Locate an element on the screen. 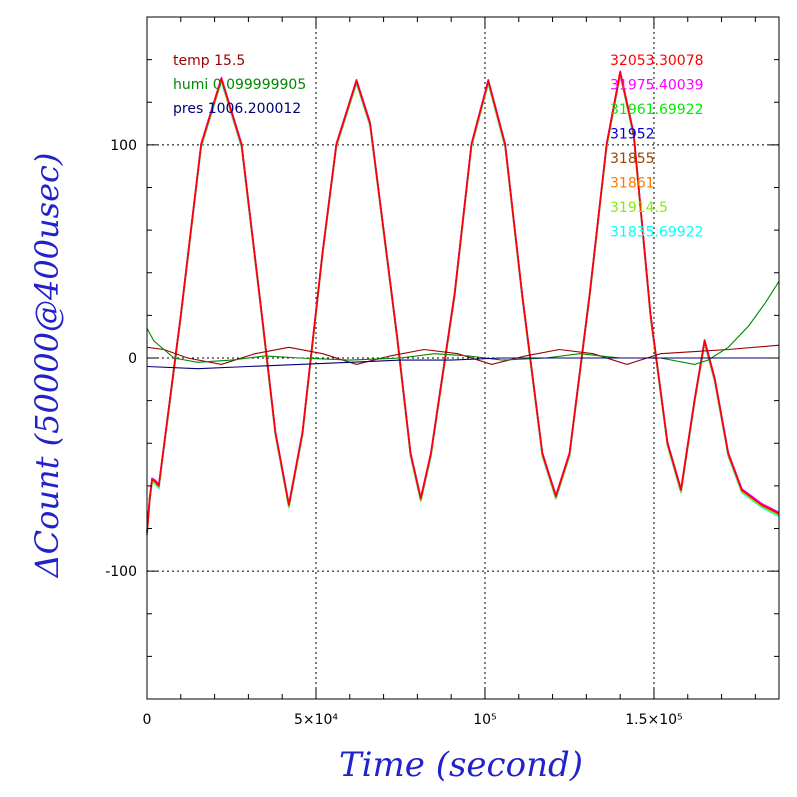 The width and height of the screenshot is (797, 797). series-legend-entry: 31961.69922 is located at coordinates (657, 110).